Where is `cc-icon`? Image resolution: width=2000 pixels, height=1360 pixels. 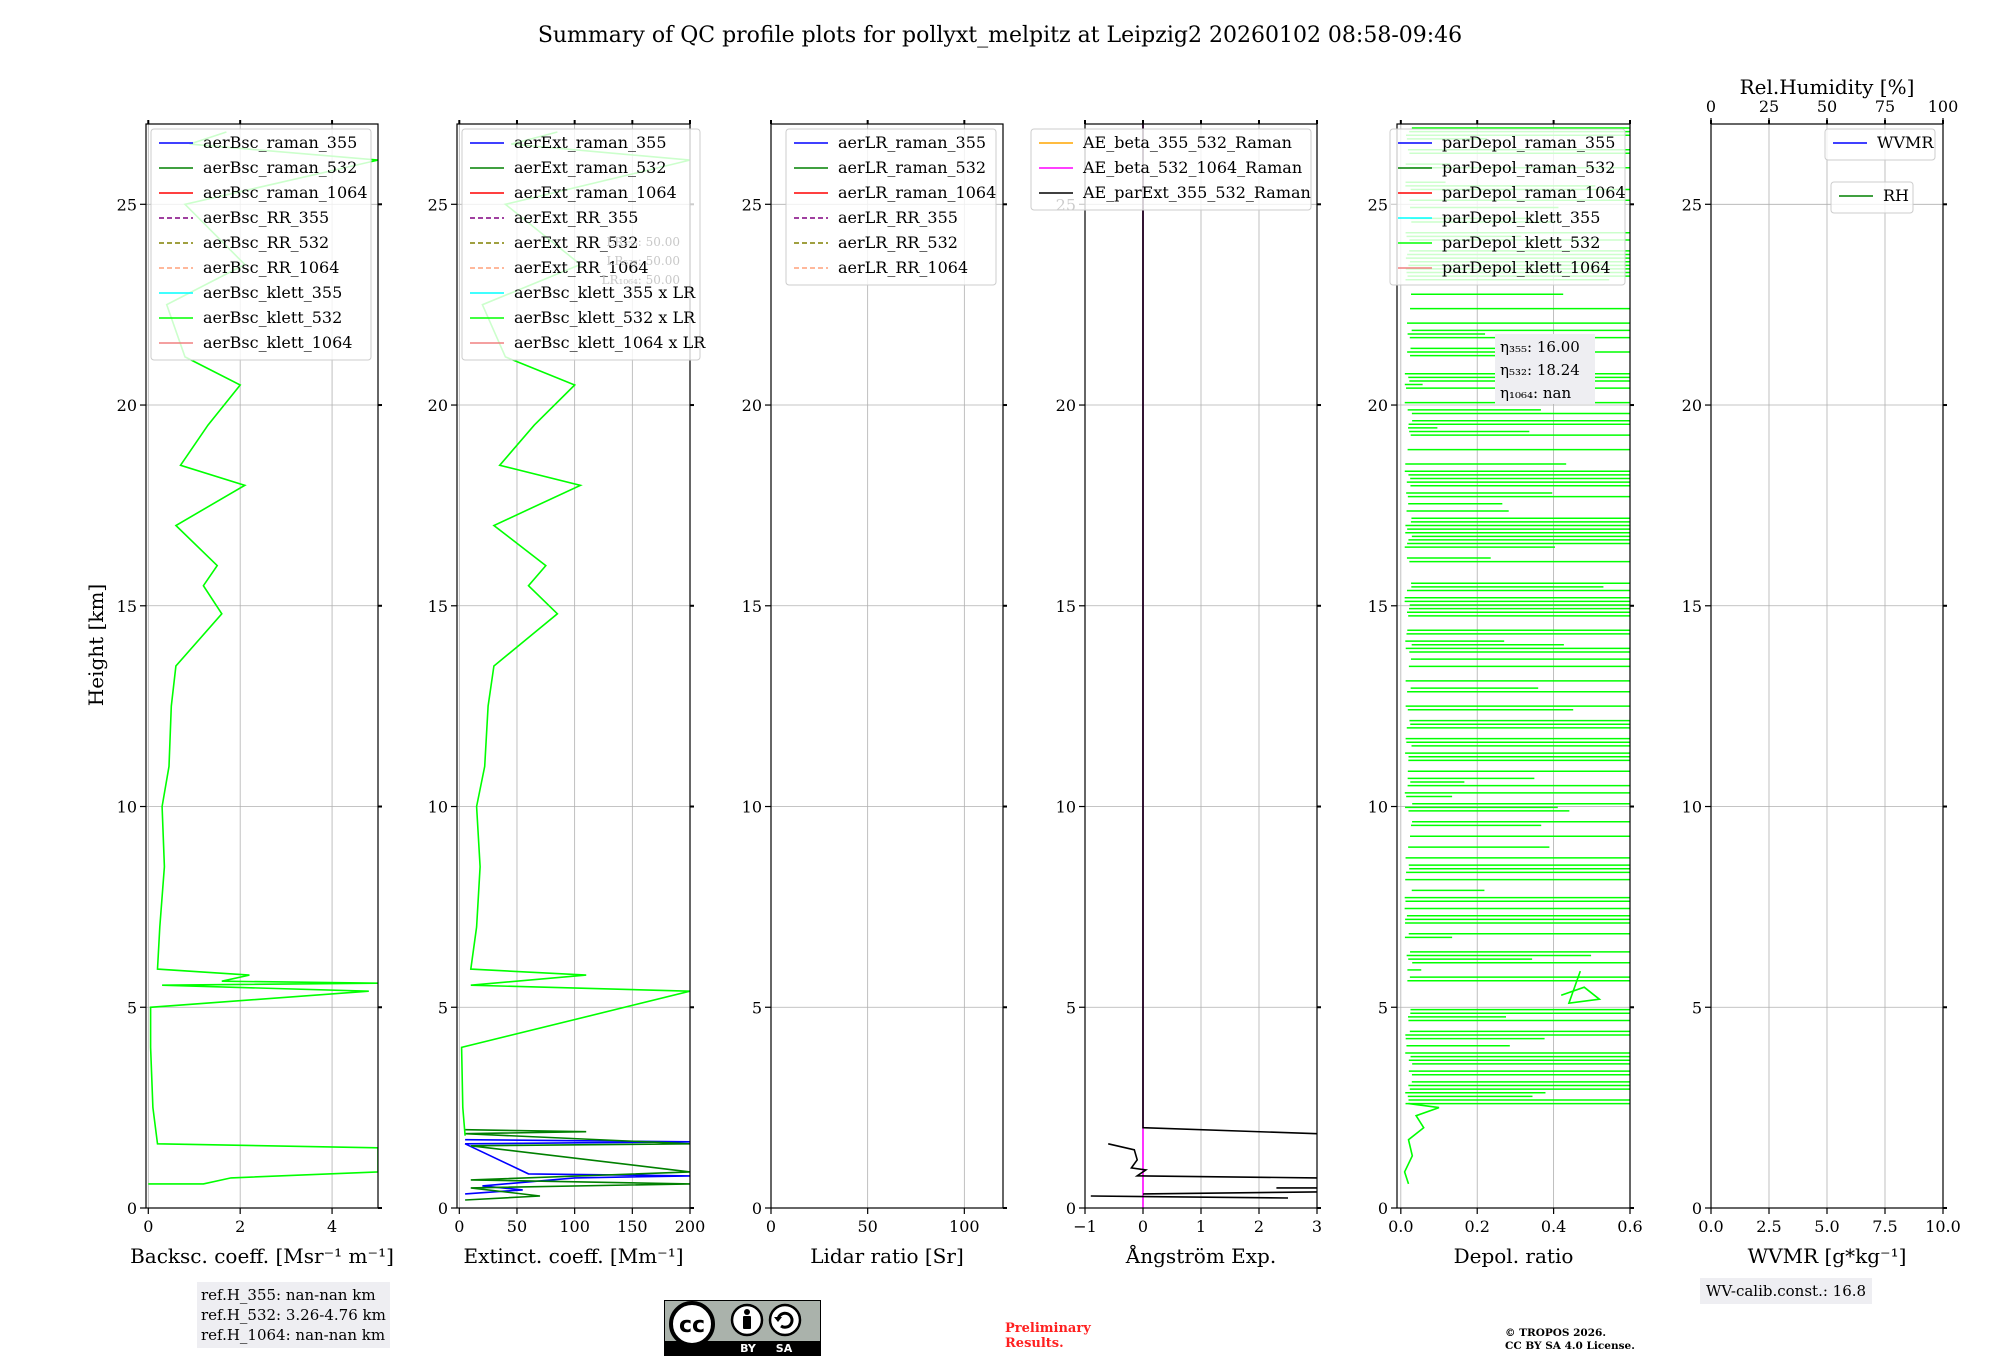
cc-icon is located at coordinates (692, 1324).